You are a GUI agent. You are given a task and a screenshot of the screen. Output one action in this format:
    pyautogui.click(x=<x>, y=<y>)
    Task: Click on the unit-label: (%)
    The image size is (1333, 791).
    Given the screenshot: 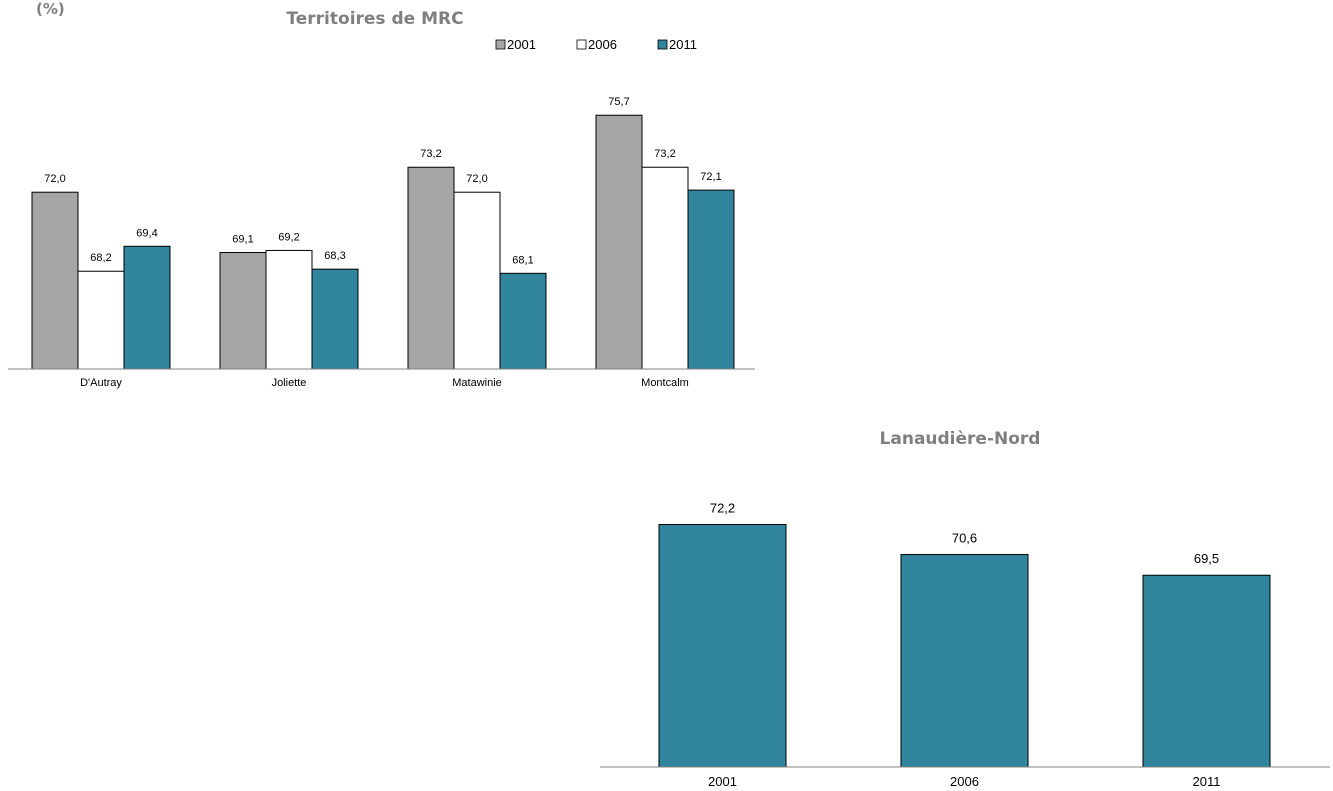 What is the action you would take?
    pyautogui.click(x=50, y=9)
    